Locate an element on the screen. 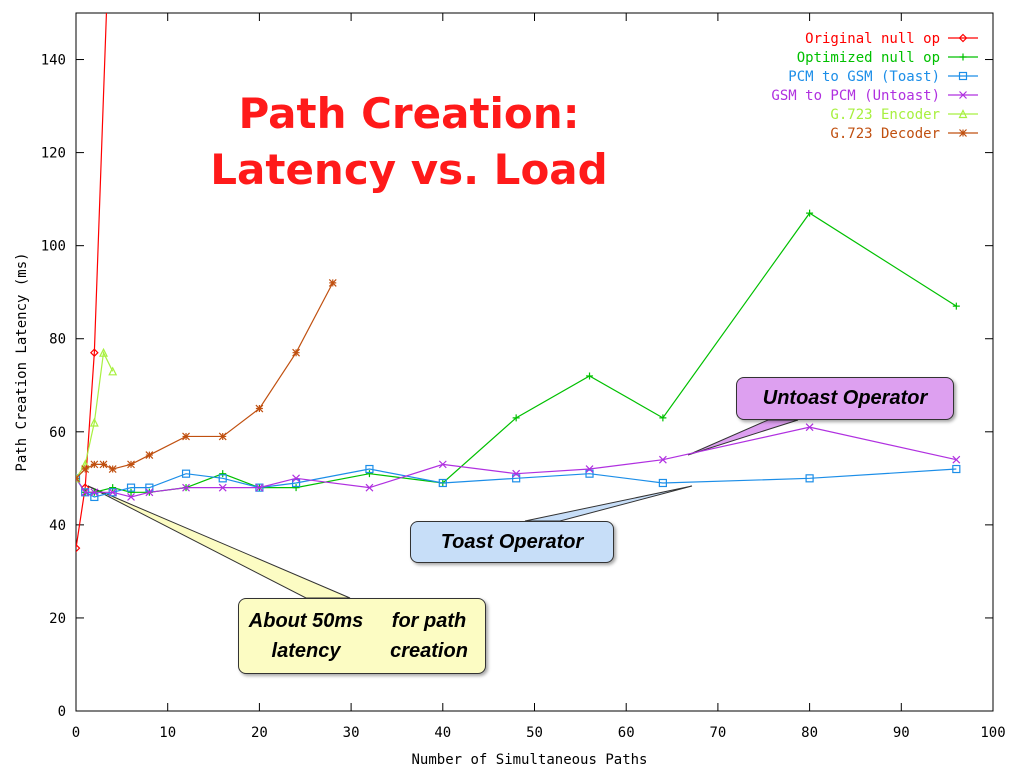 This screenshot has height=768, width=1024. x-tick-label: 30 is located at coordinates (351, 733).